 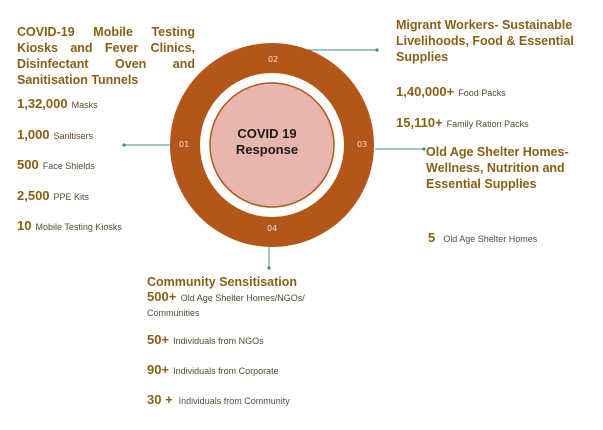 What do you see at coordinates (377, 50) in the screenshot?
I see `connector-top-dot` at bounding box center [377, 50].